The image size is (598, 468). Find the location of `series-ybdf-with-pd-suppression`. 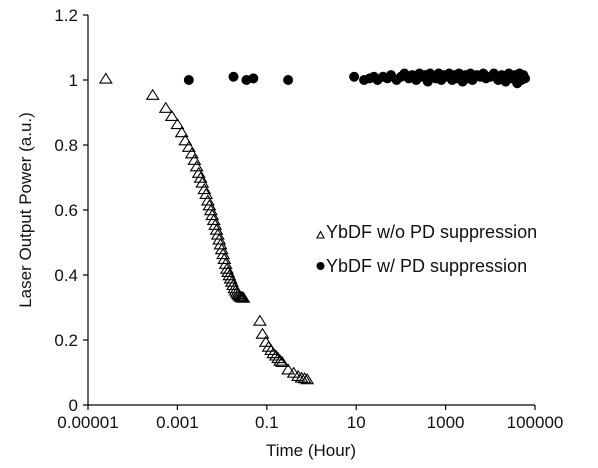

series-ybdf-with-pd-suppression is located at coordinates (357, 78).